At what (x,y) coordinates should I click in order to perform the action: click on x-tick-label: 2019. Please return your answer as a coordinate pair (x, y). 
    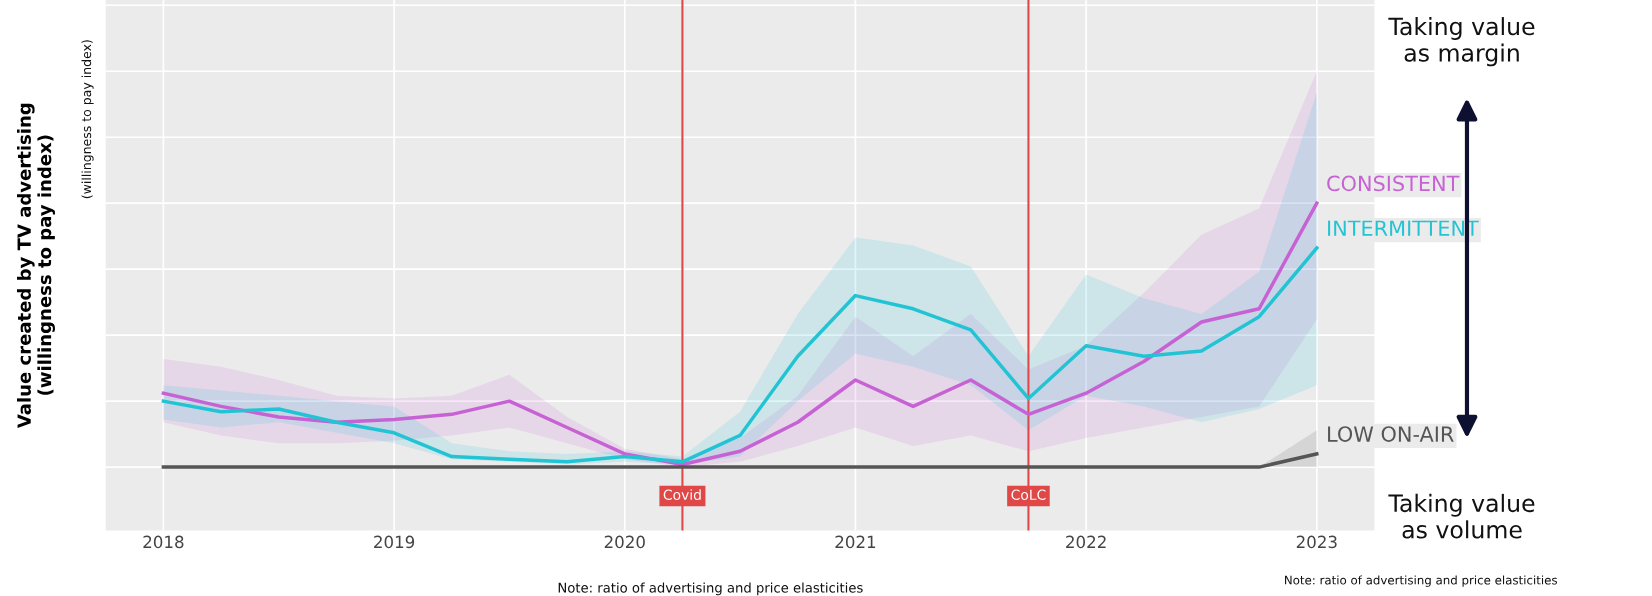
    Looking at the image, I should click on (394, 542).